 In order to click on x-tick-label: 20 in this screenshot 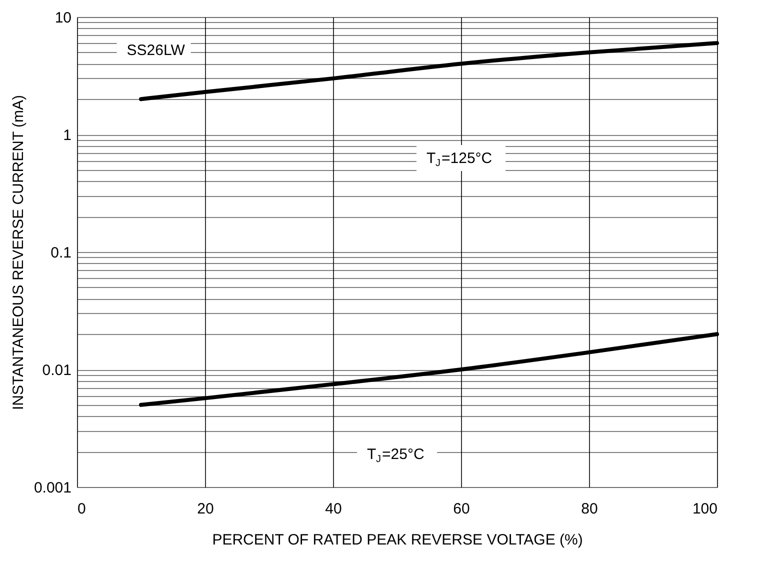, I will do `click(205, 509)`.